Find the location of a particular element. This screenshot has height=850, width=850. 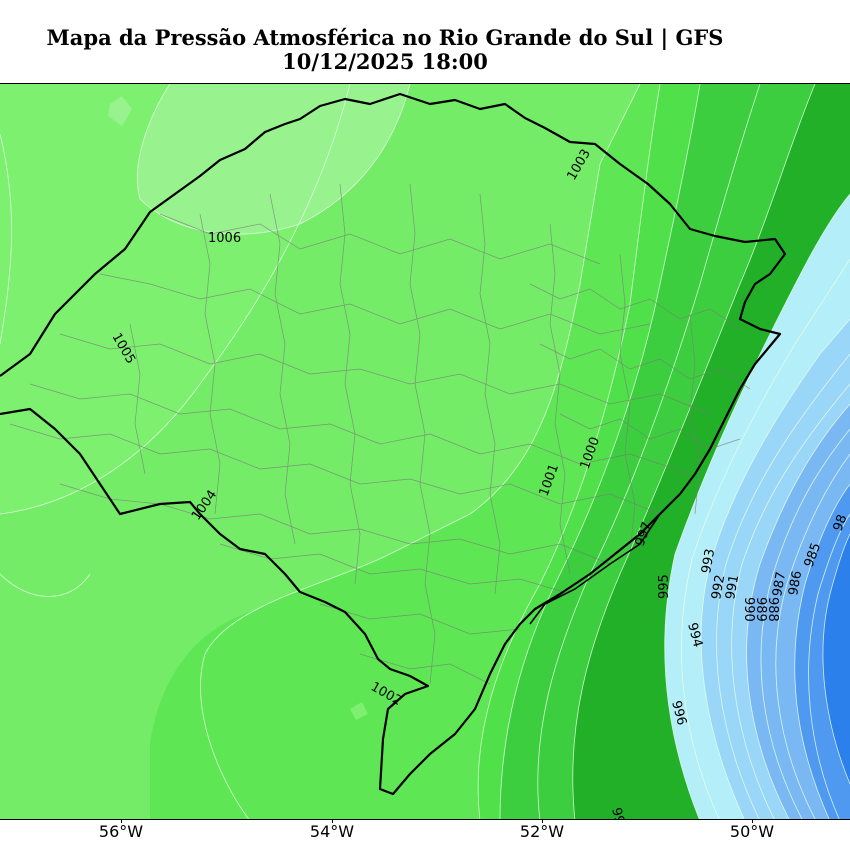

label-986: 986 is located at coordinates (795, 583).